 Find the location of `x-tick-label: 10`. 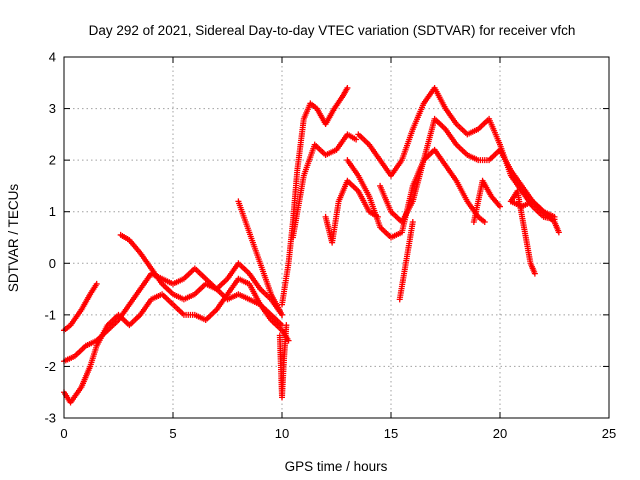

x-tick-label: 10 is located at coordinates (282, 433).